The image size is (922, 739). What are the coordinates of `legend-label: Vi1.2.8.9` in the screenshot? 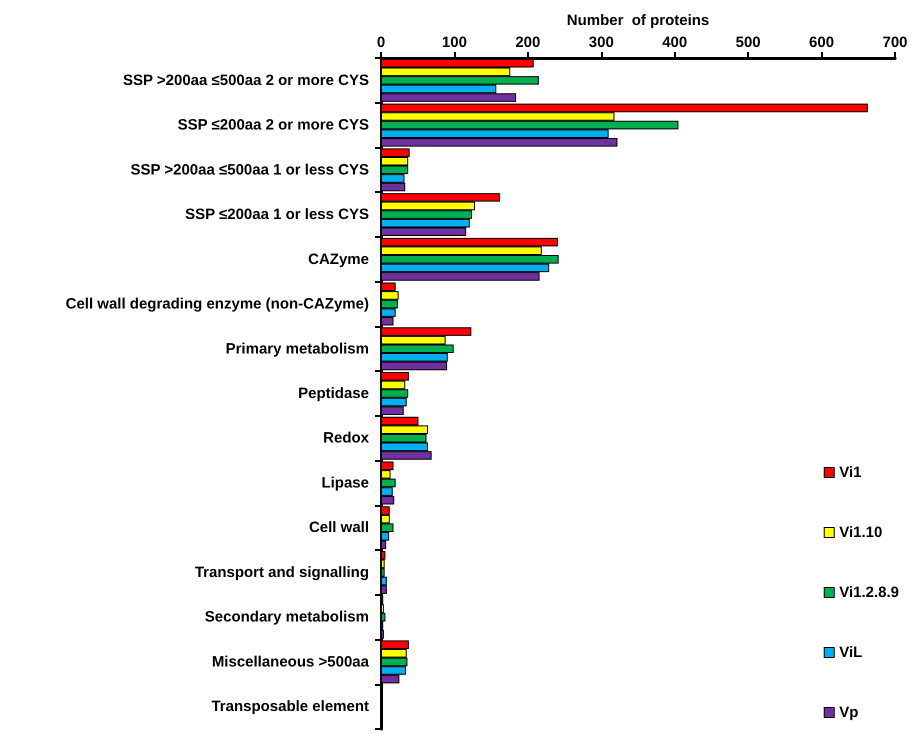 It's located at (869, 592).